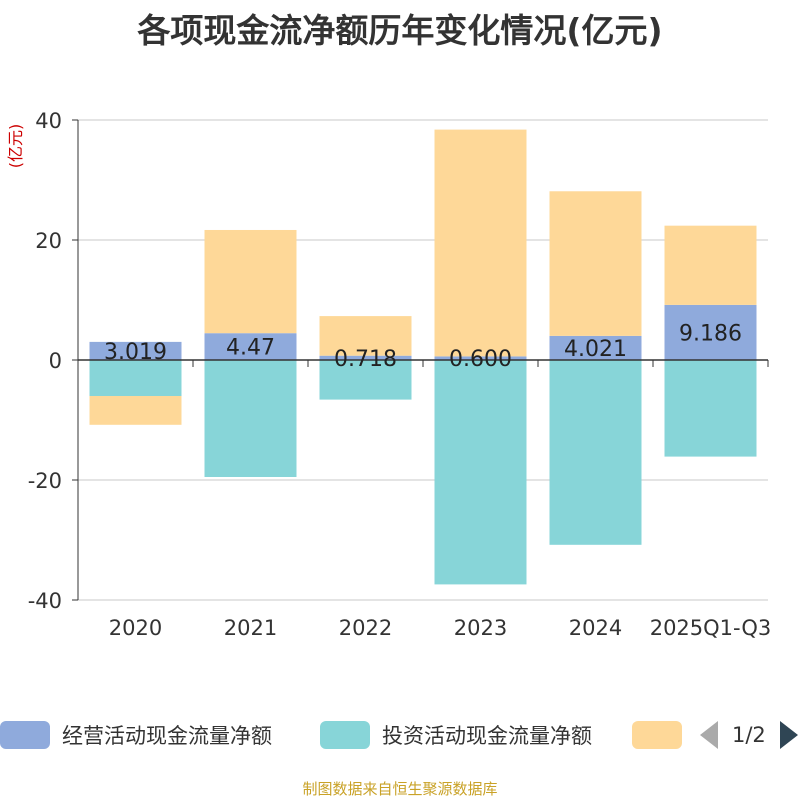  Describe the element at coordinates (135, 628) in the screenshot. I see `x-tick-label-2020: 2020` at that location.